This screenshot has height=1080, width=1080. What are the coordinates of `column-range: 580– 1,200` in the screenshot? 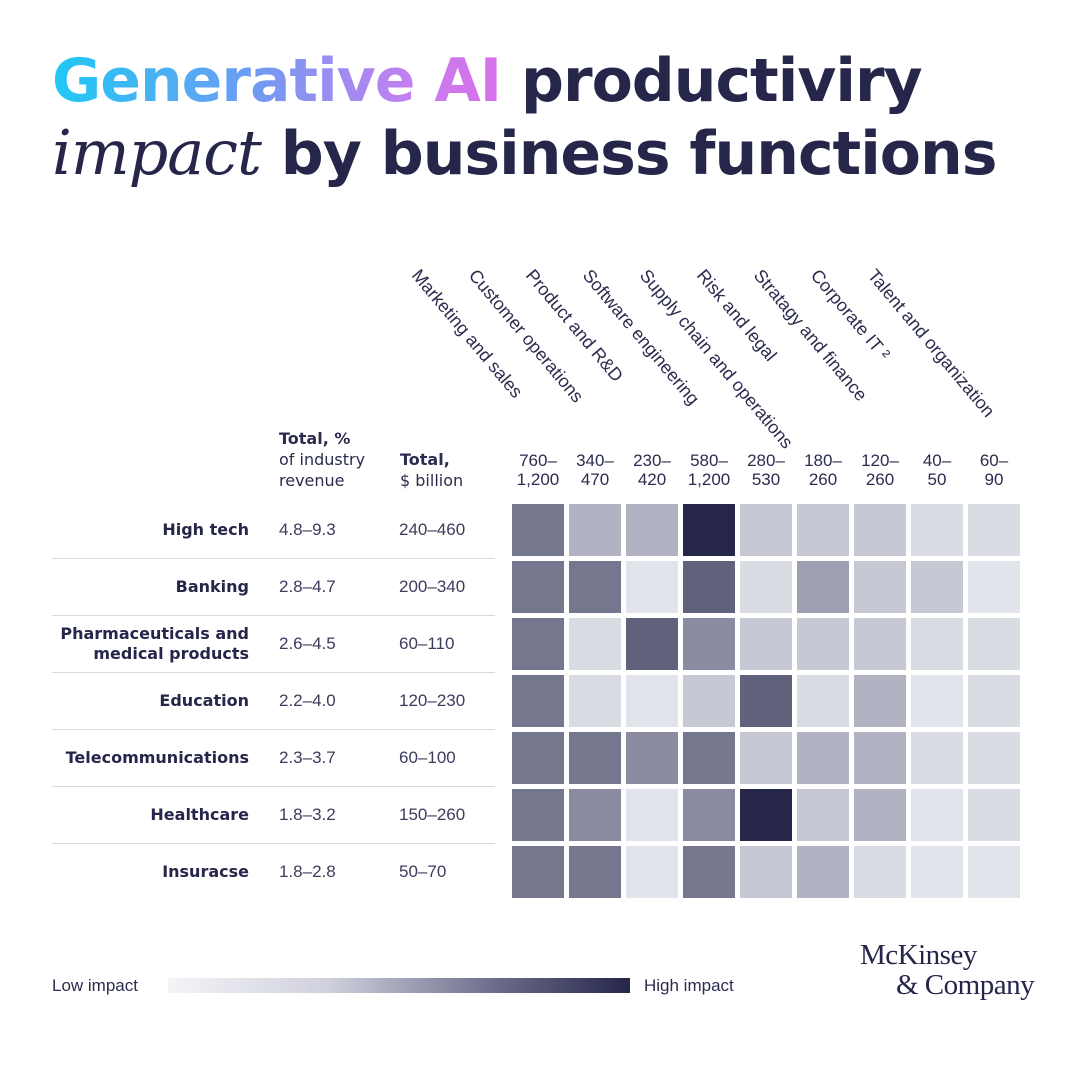 It's located at (709, 470).